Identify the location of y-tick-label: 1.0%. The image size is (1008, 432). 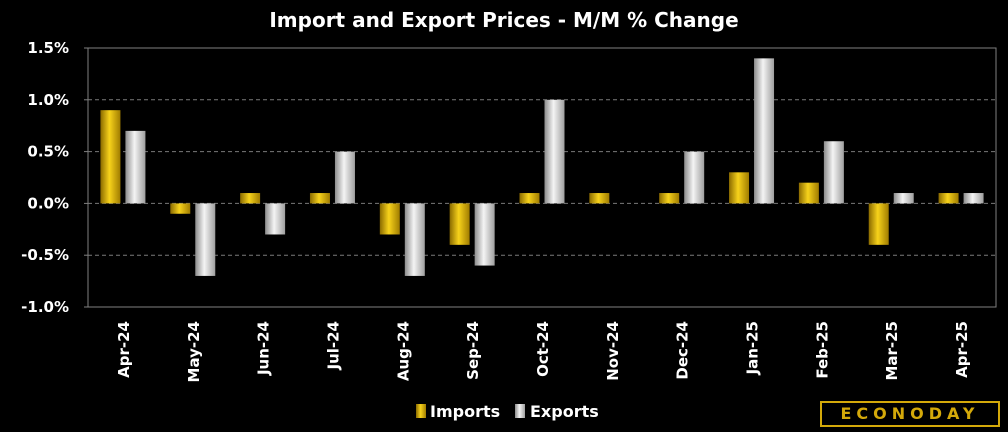
(48, 100).